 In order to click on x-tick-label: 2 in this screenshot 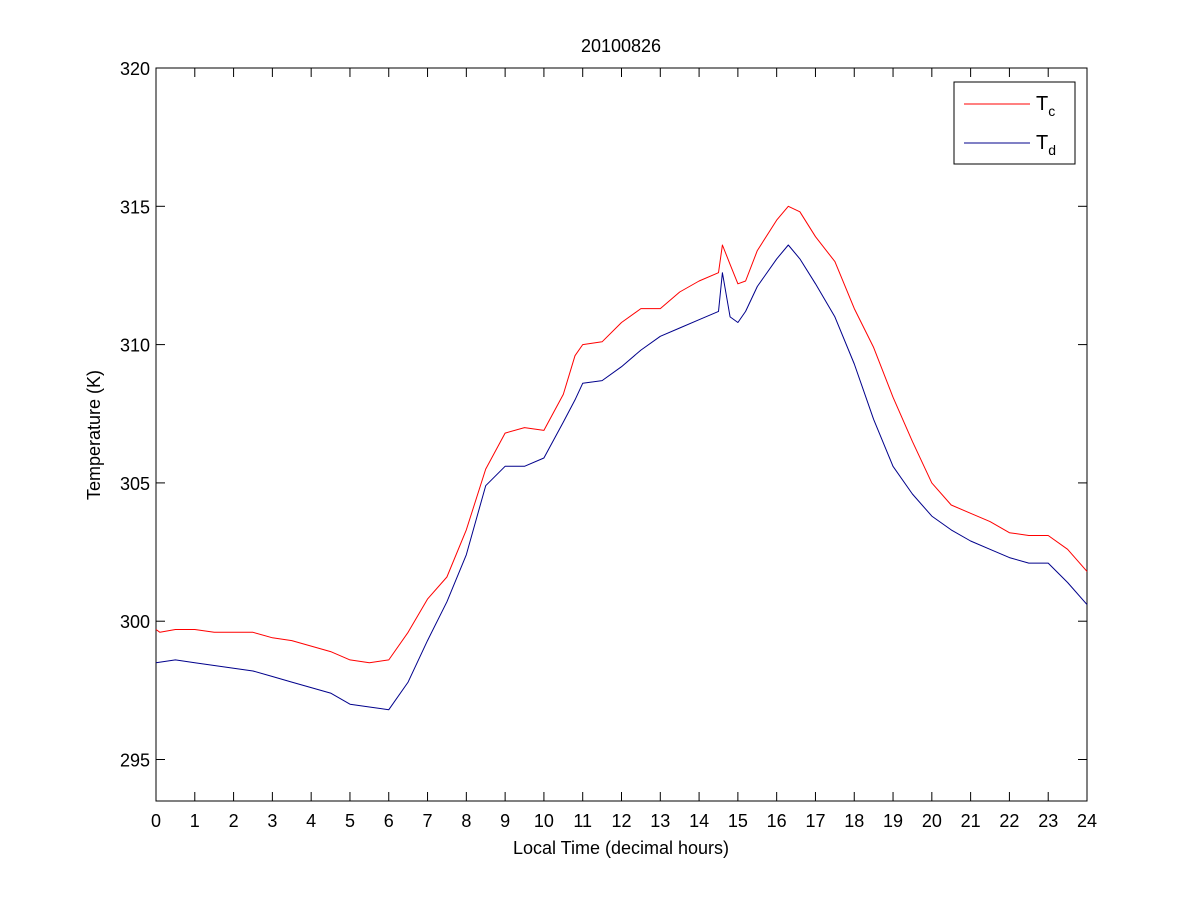, I will do `click(234, 821)`.